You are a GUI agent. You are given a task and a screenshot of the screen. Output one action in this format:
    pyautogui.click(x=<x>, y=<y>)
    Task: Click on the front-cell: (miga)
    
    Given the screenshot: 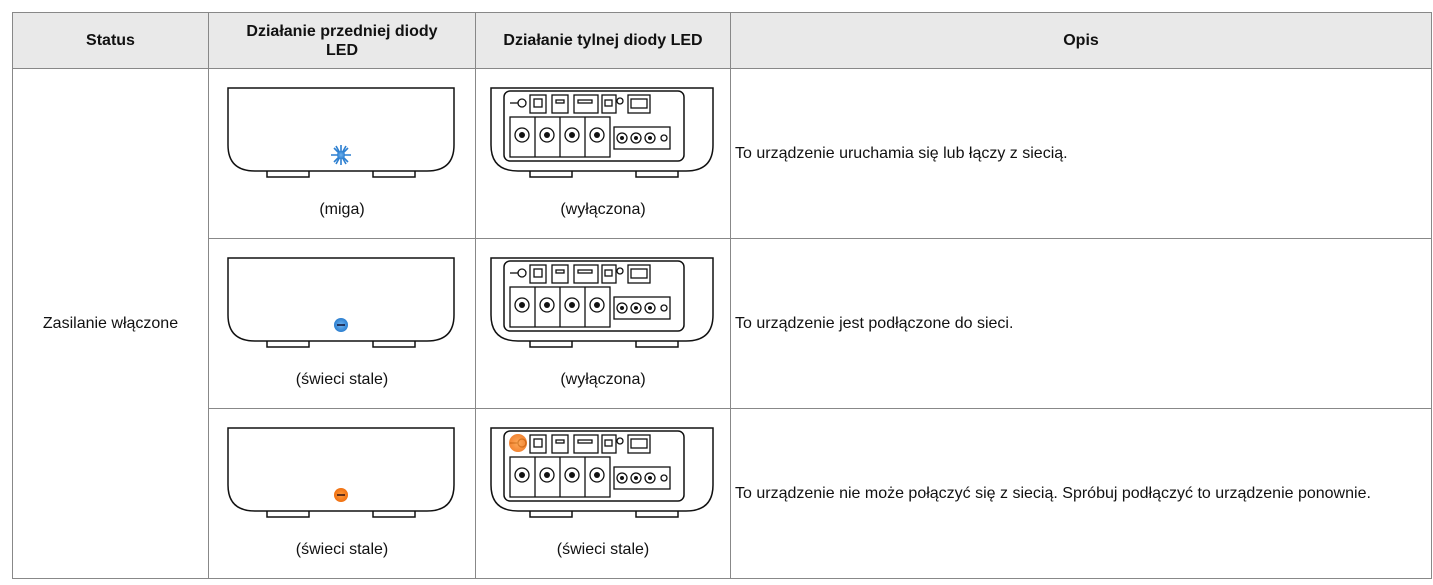 What is the action you would take?
    pyautogui.click(x=342, y=153)
    